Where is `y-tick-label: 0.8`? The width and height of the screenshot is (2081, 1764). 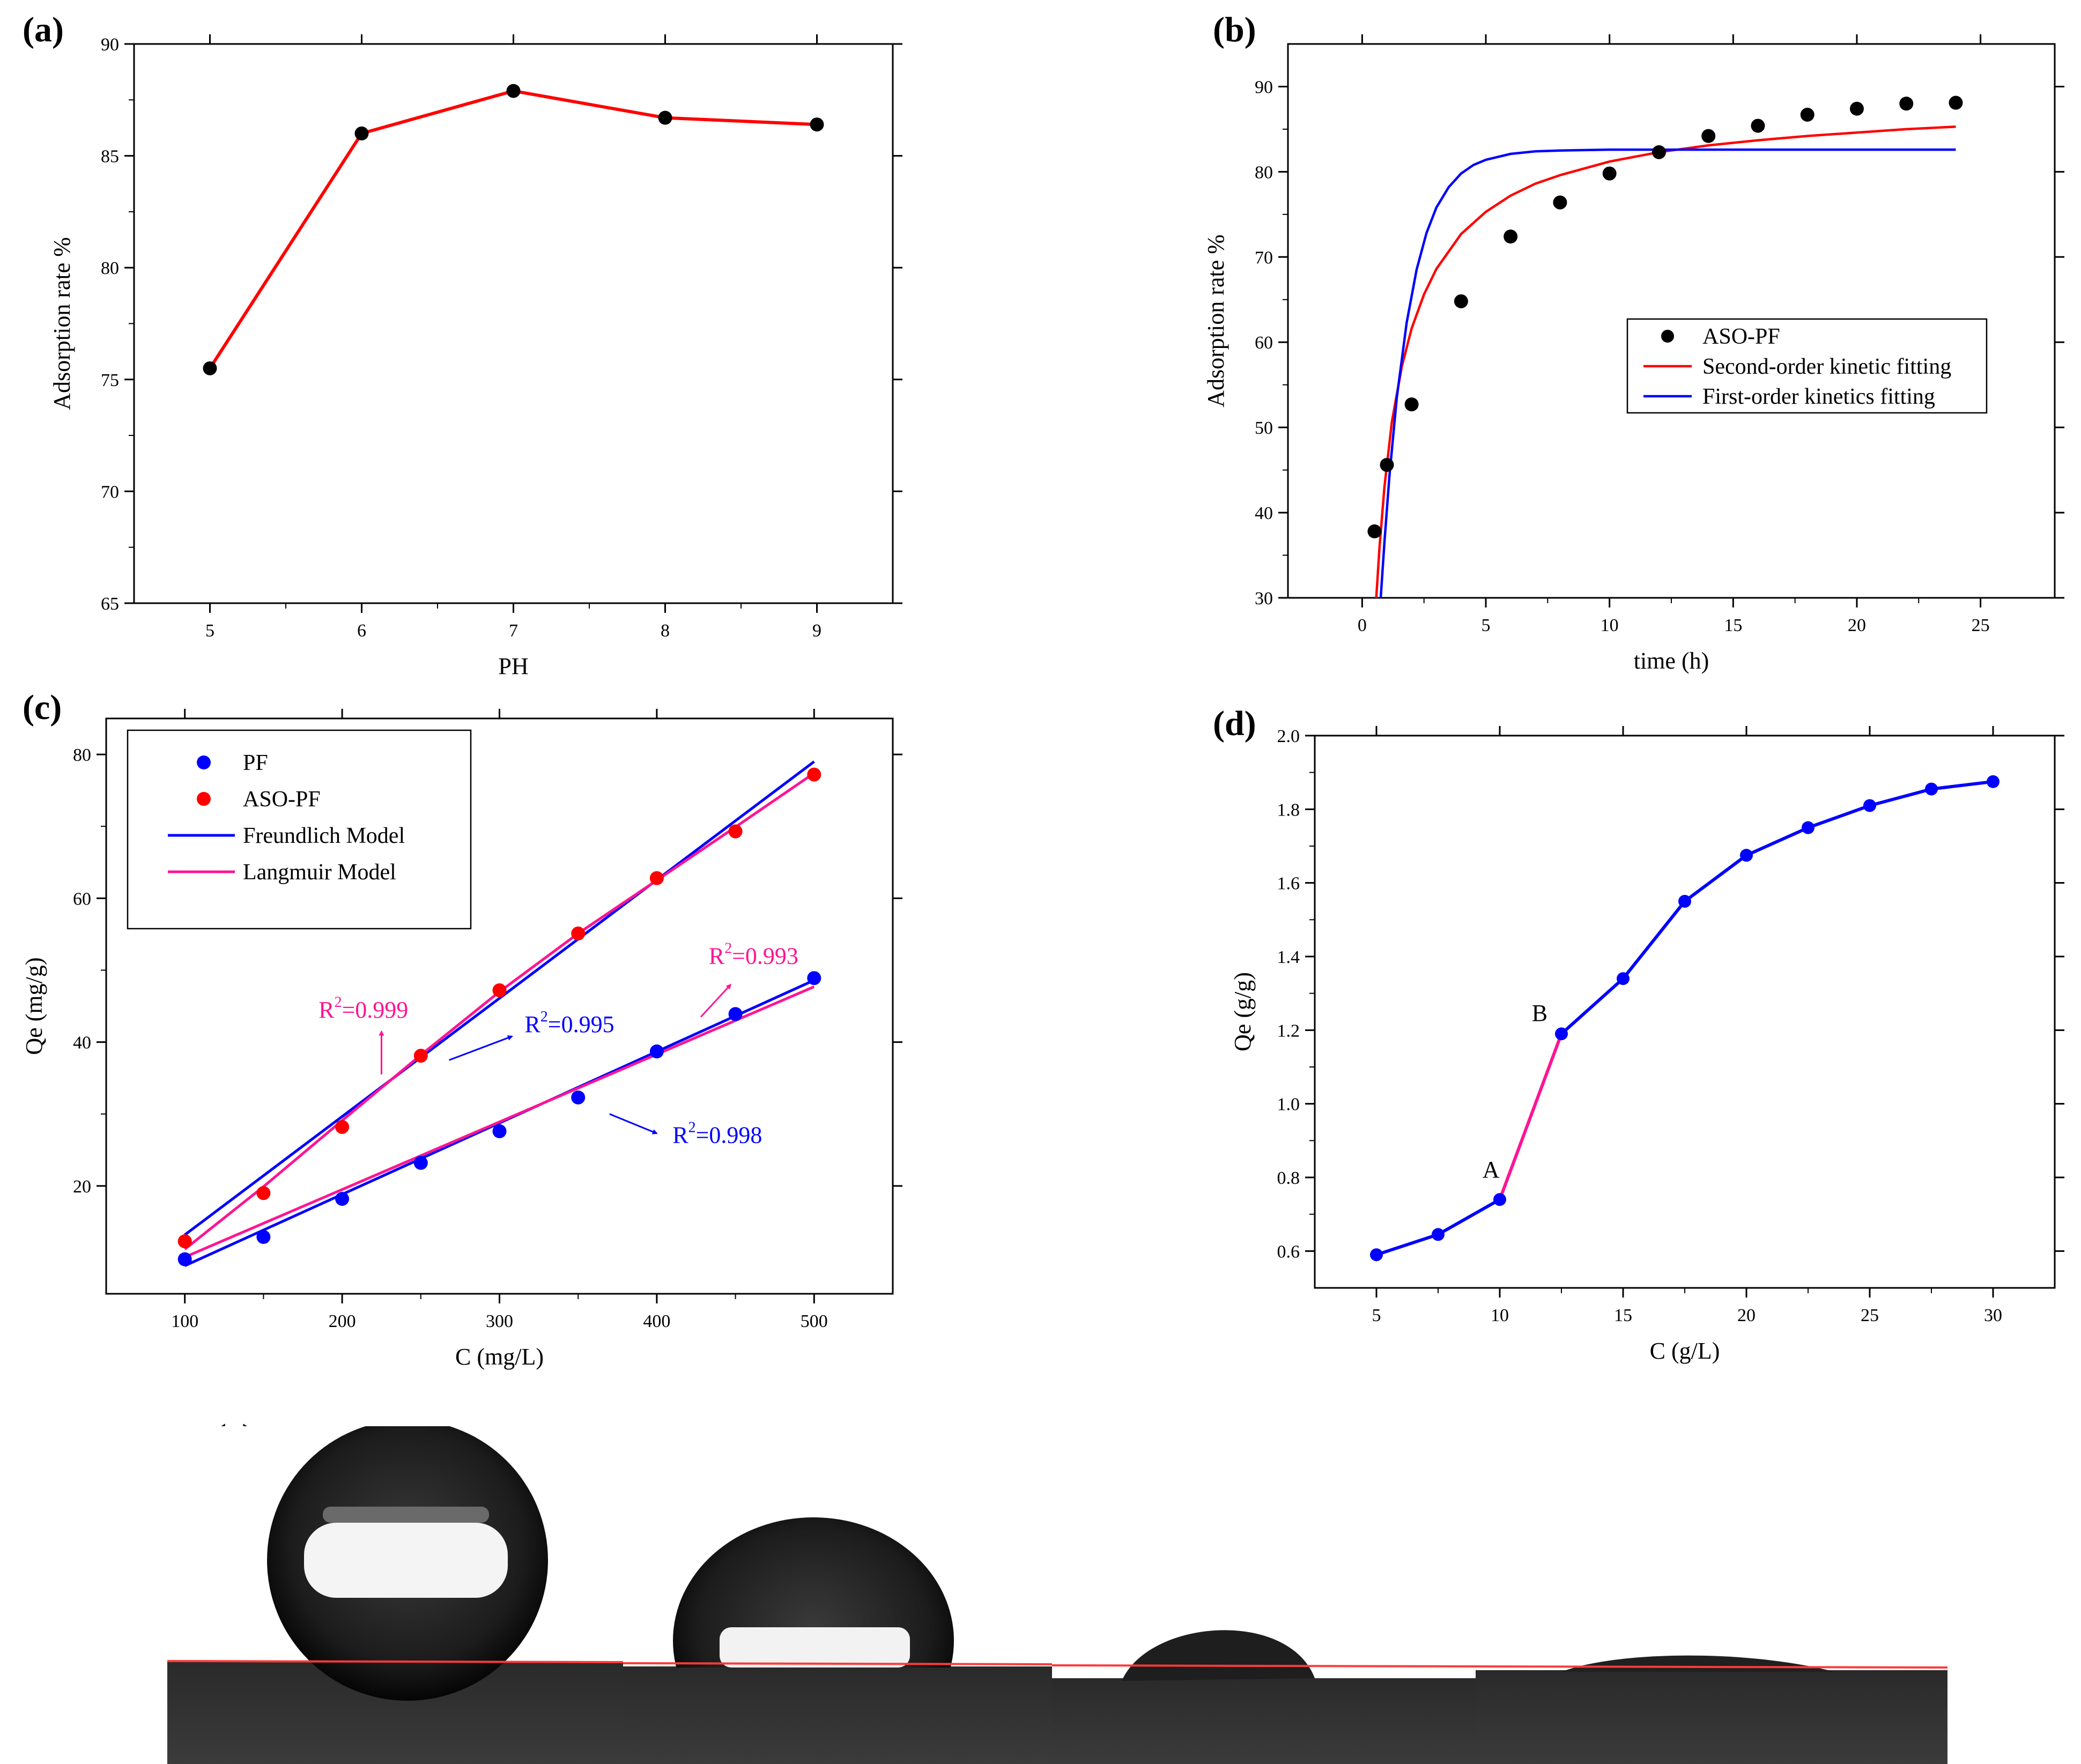
y-tick-label: 0.8 is located at coordinates (1288, 1178).